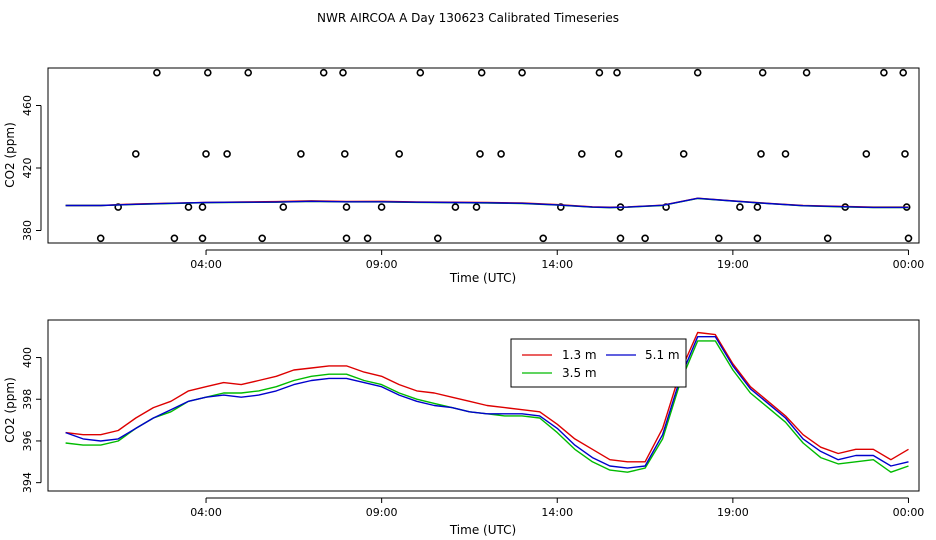 This screenshot has height=540, width=936. I want to click on x-axis-bottom: 04:00 09:00 14:00 19:00 00:00, so click(557, 508).